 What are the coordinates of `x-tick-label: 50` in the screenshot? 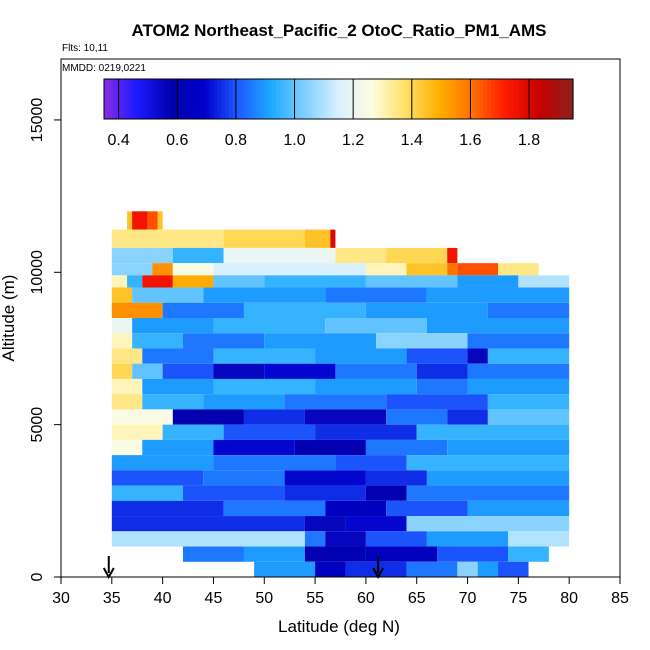 It's located at (264, 598).